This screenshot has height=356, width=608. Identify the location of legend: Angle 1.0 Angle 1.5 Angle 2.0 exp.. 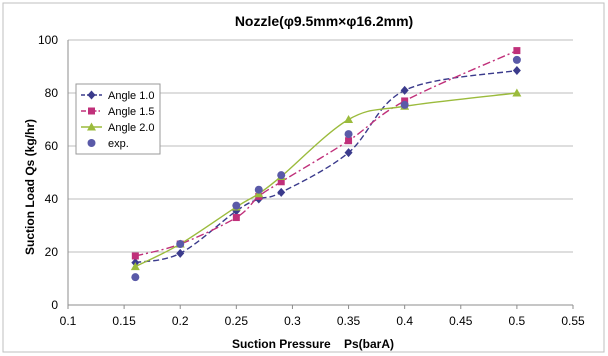
(118, 119).